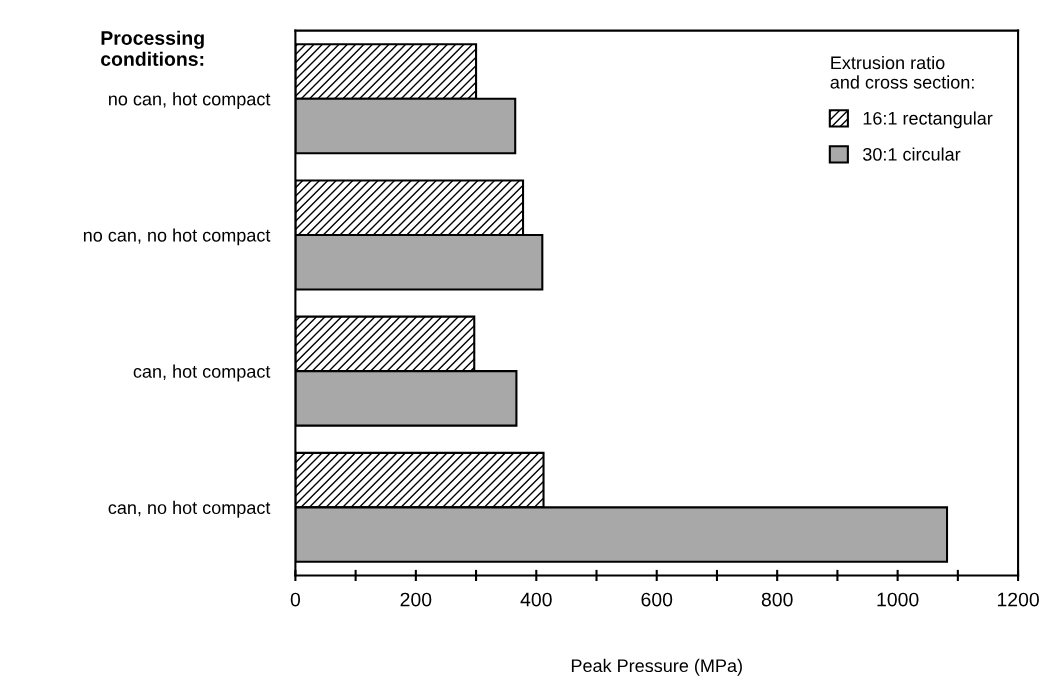 Image resolution: width=1055 pixels, height=681 pixels. What do you see at coordinates (657, 599) in the screenshot?
I see `x-tick-label: 600` at bounding box center [657, 599].